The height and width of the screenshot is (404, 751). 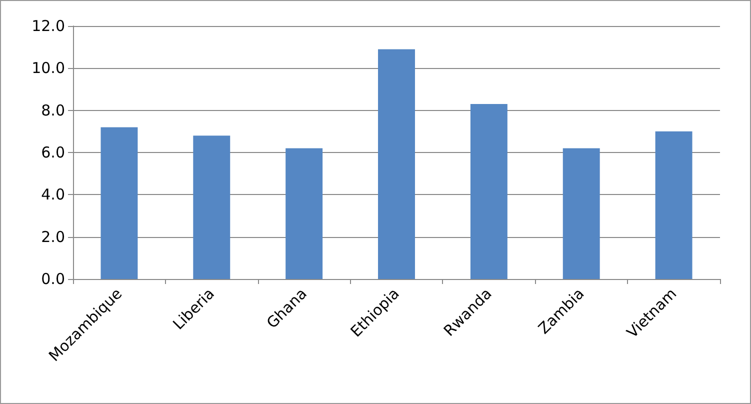 I want to click on y-tick-label: 12.0, so click(x=48, y=26).